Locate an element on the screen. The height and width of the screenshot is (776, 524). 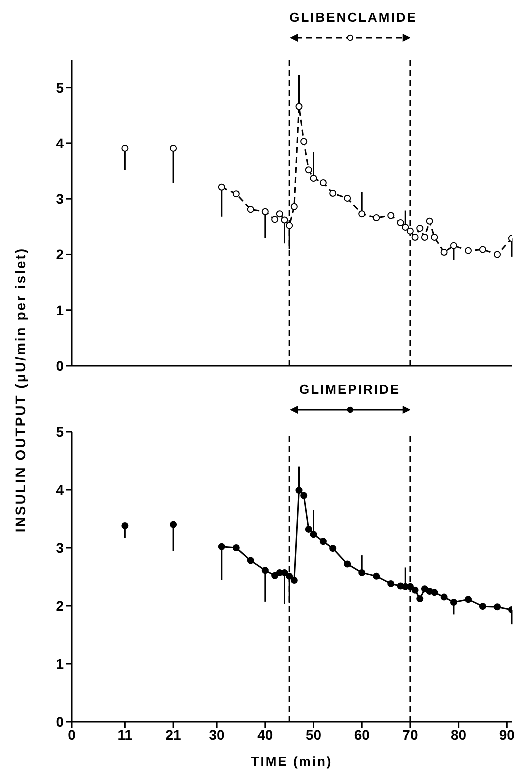
x-tick-label: 90 is located at coordinates (507, 734).